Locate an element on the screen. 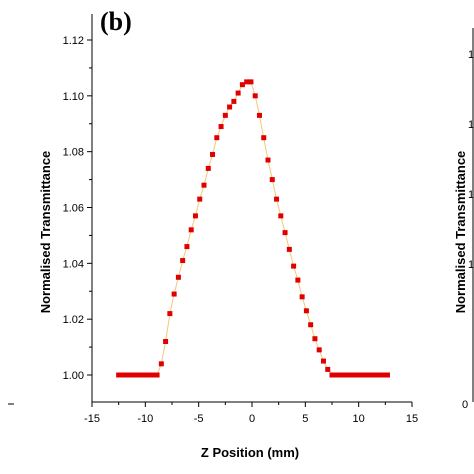 The image size is (474, 474). x-tick-label: -5 is located at coordinates (199, 419).